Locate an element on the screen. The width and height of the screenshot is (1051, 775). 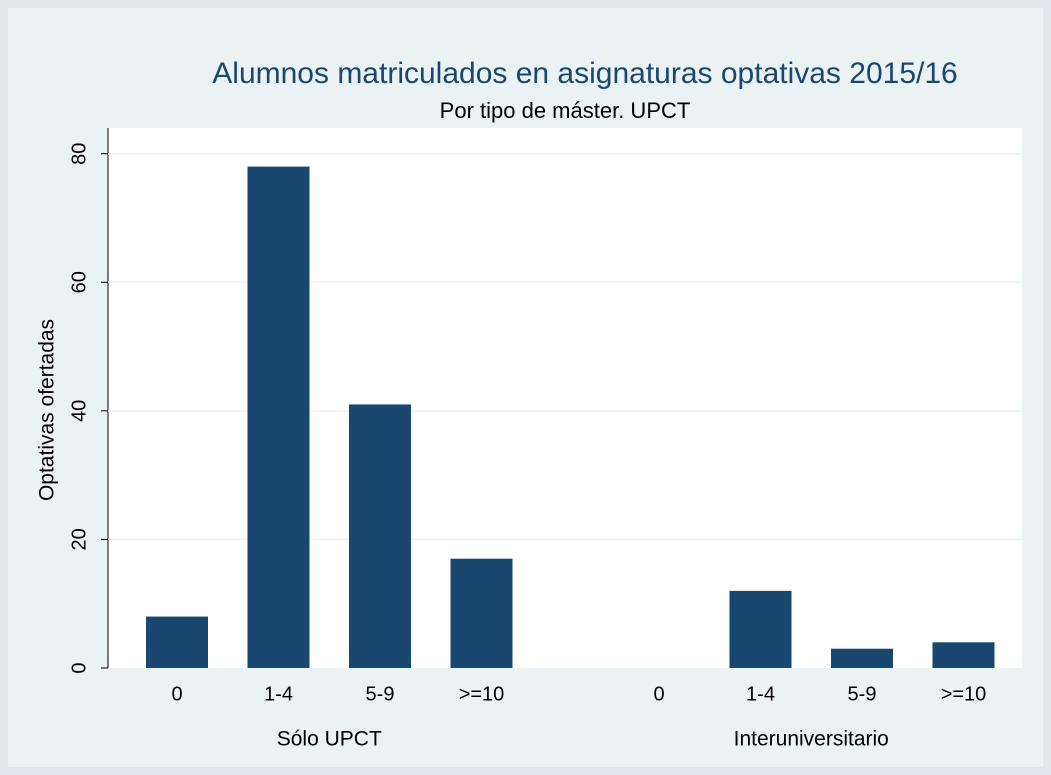
y-tick-label: 20 is located at coordinates (79, 539).